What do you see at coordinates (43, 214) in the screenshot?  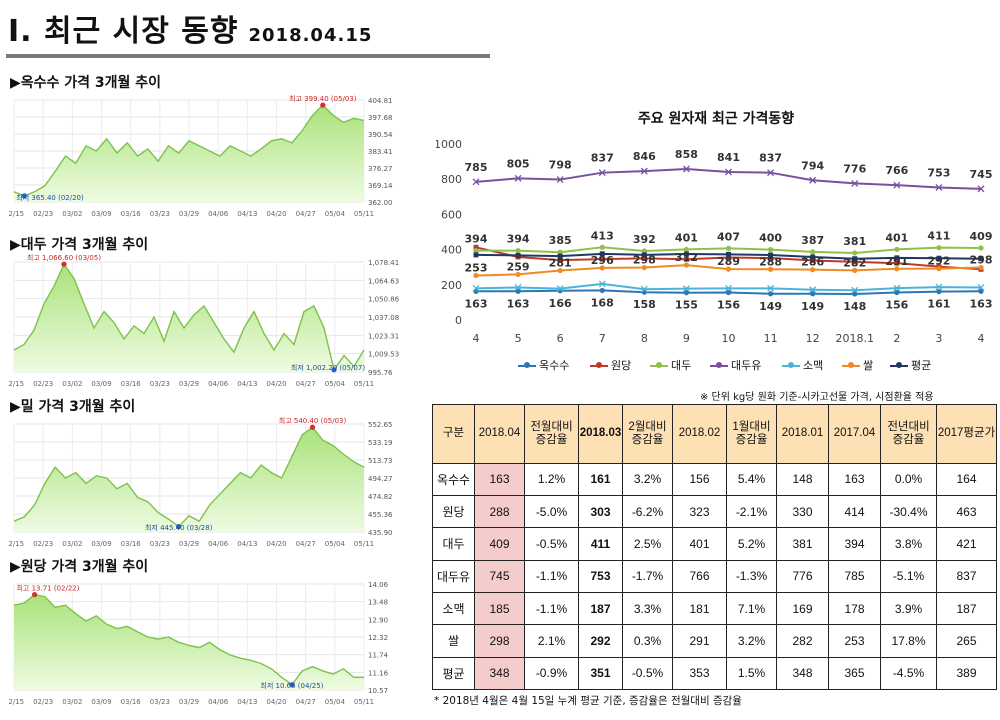 I see `mini-x-label: 02/23` at bounding box center [43, 214].